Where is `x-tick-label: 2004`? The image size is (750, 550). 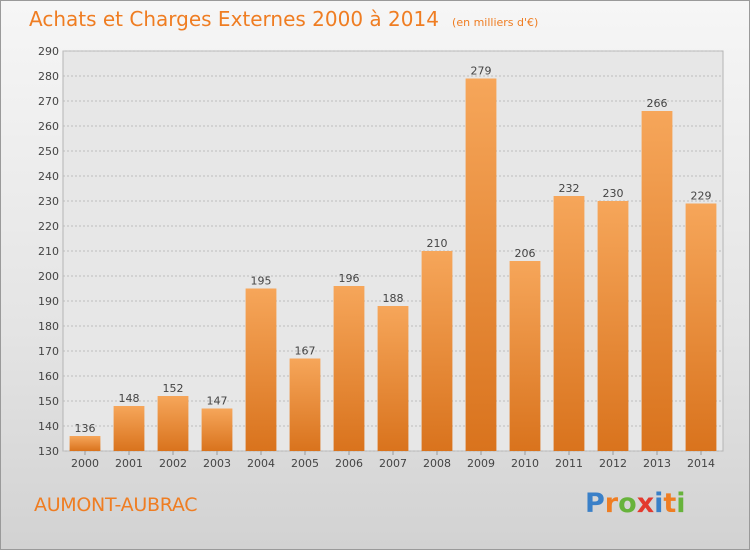 x-tick-label: 2004 is located at coordinates (261, 463).